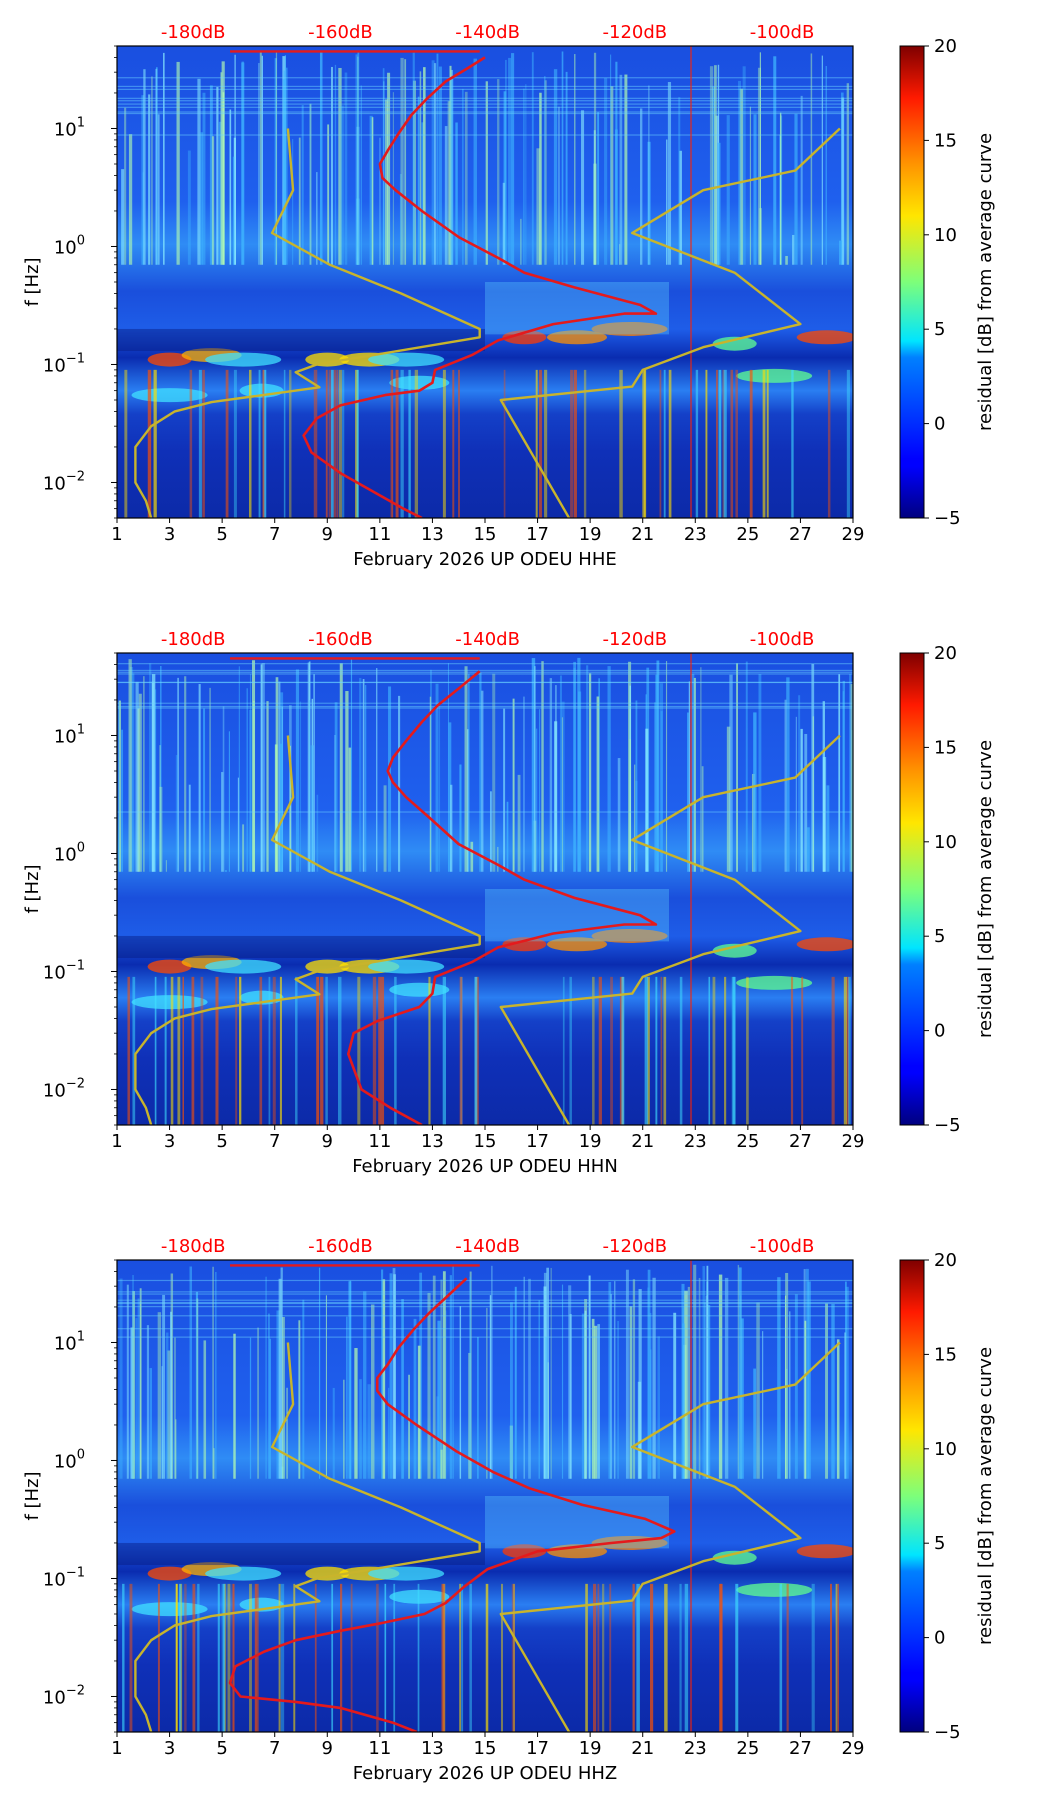 Image resolution: width=1052 pixels, height=1810 pixels. What do you see at coordinates (54, 1579) in the screenshot?
I see `y-tick-base: 10` at bounding box center [54, 1579].